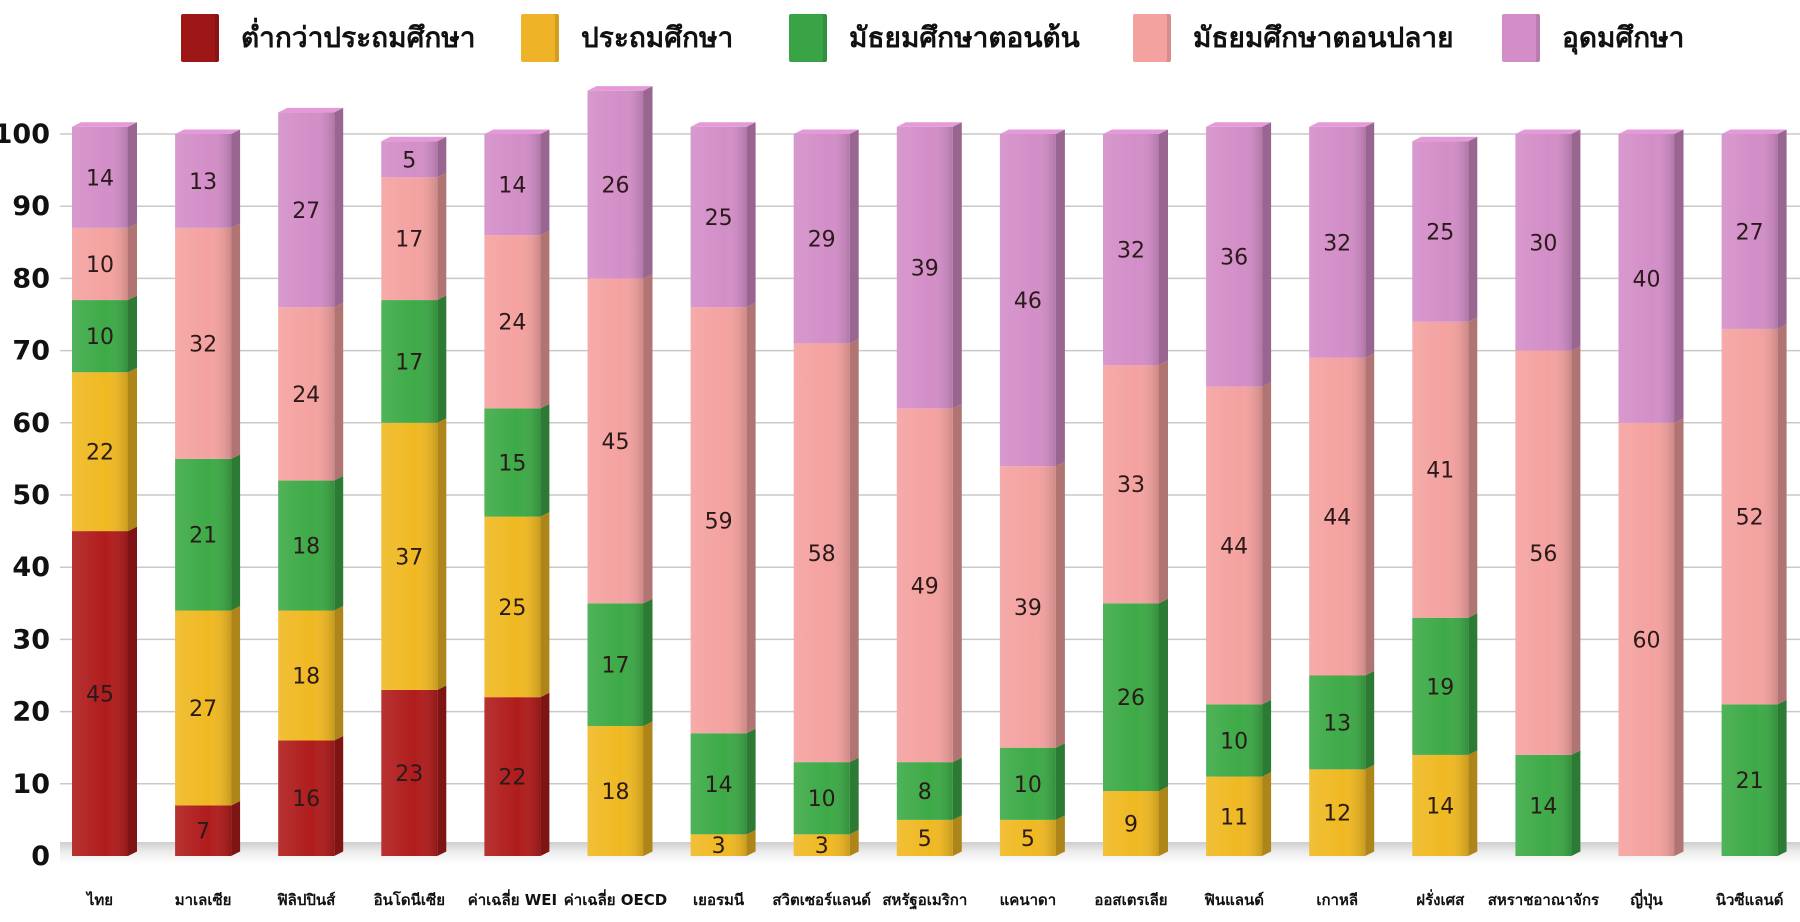  Describe the element at coordinates (100, 453) in the screenshot. I see `data-label: 22` at that location.